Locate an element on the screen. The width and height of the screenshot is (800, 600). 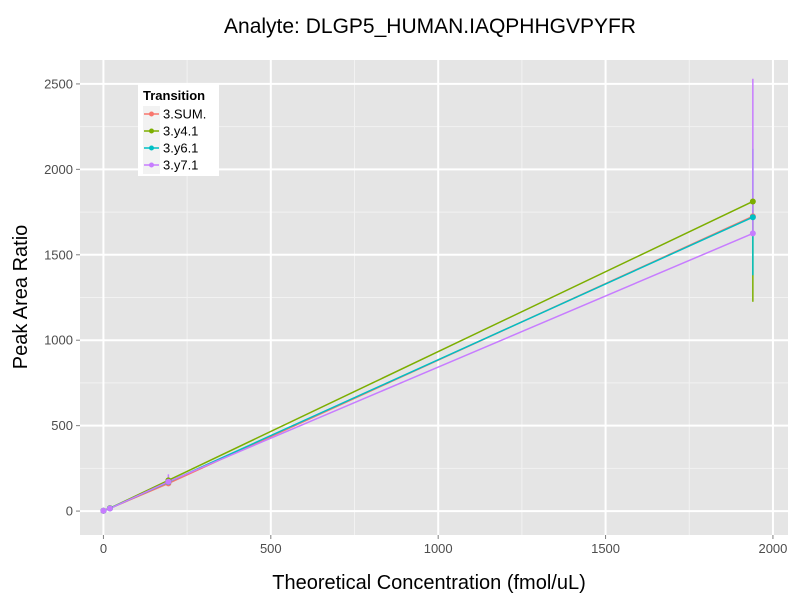
x-tick-label: 1500 is located at coordinates (605, 548).